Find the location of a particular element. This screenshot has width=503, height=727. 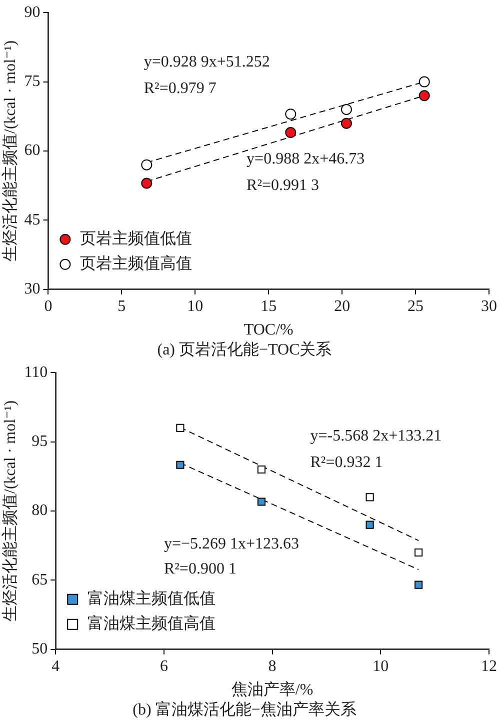

annotation: y=-5.568 2x+133.21 is located at coordinates (376, 435).